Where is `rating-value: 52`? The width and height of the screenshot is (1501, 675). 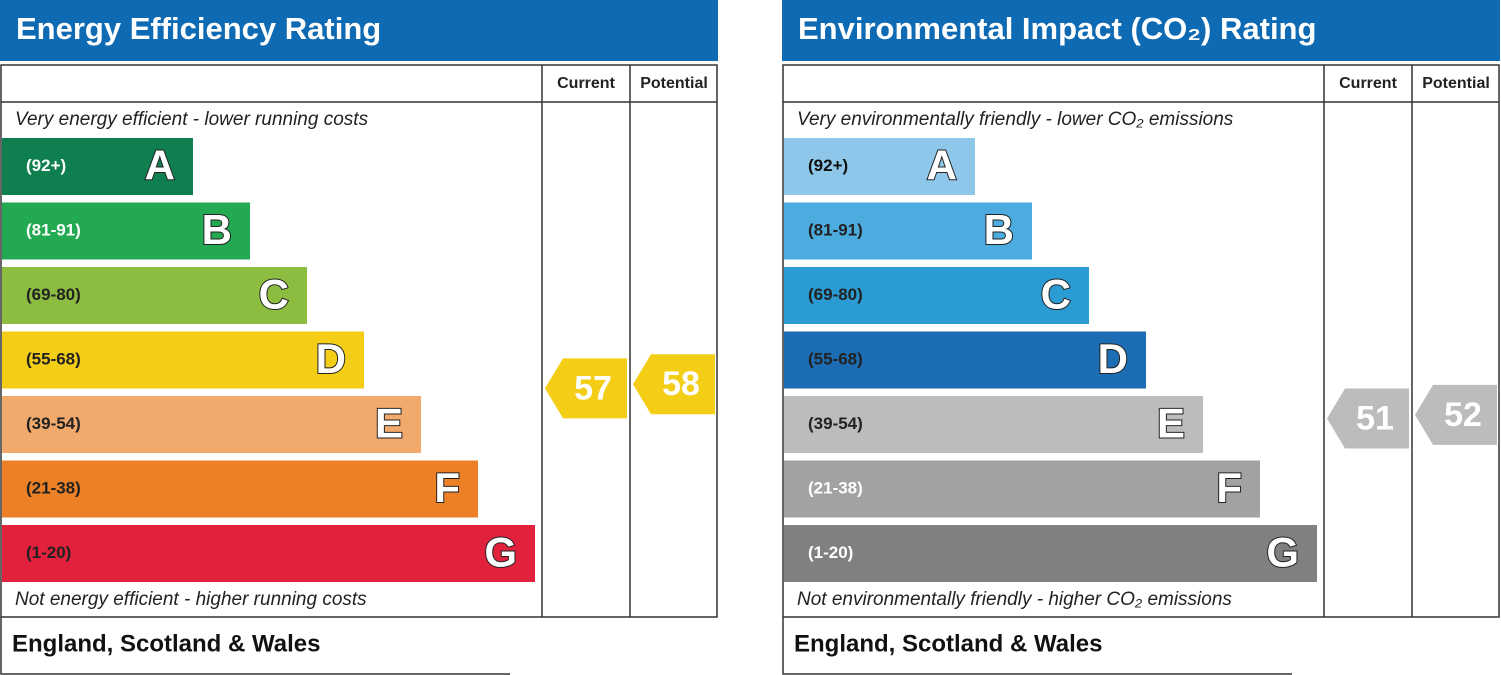
rating-value: 52 is located at coordinates (1463, 415).